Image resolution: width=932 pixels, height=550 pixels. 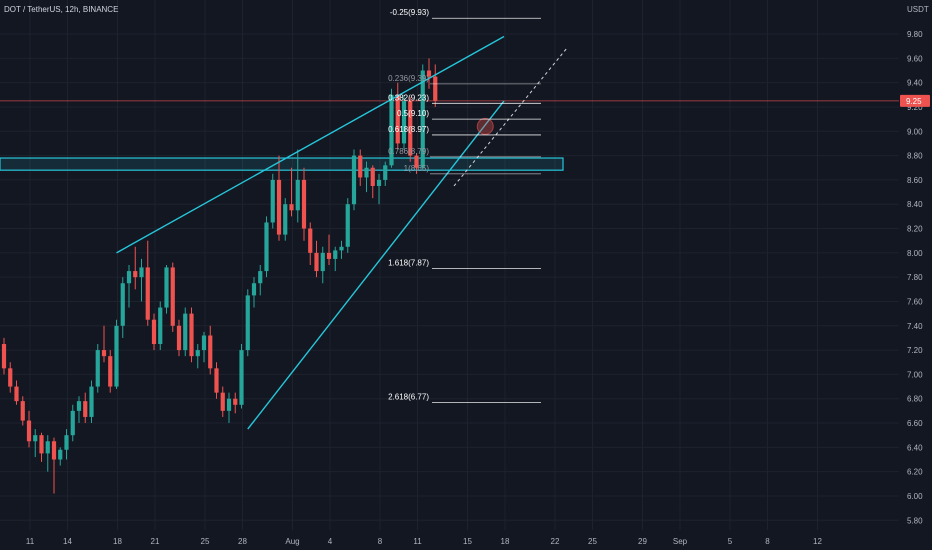 I want to click on symbol-legend: DOT / TetherUS, 12h, BINANCE, so click(x=61, y=9).